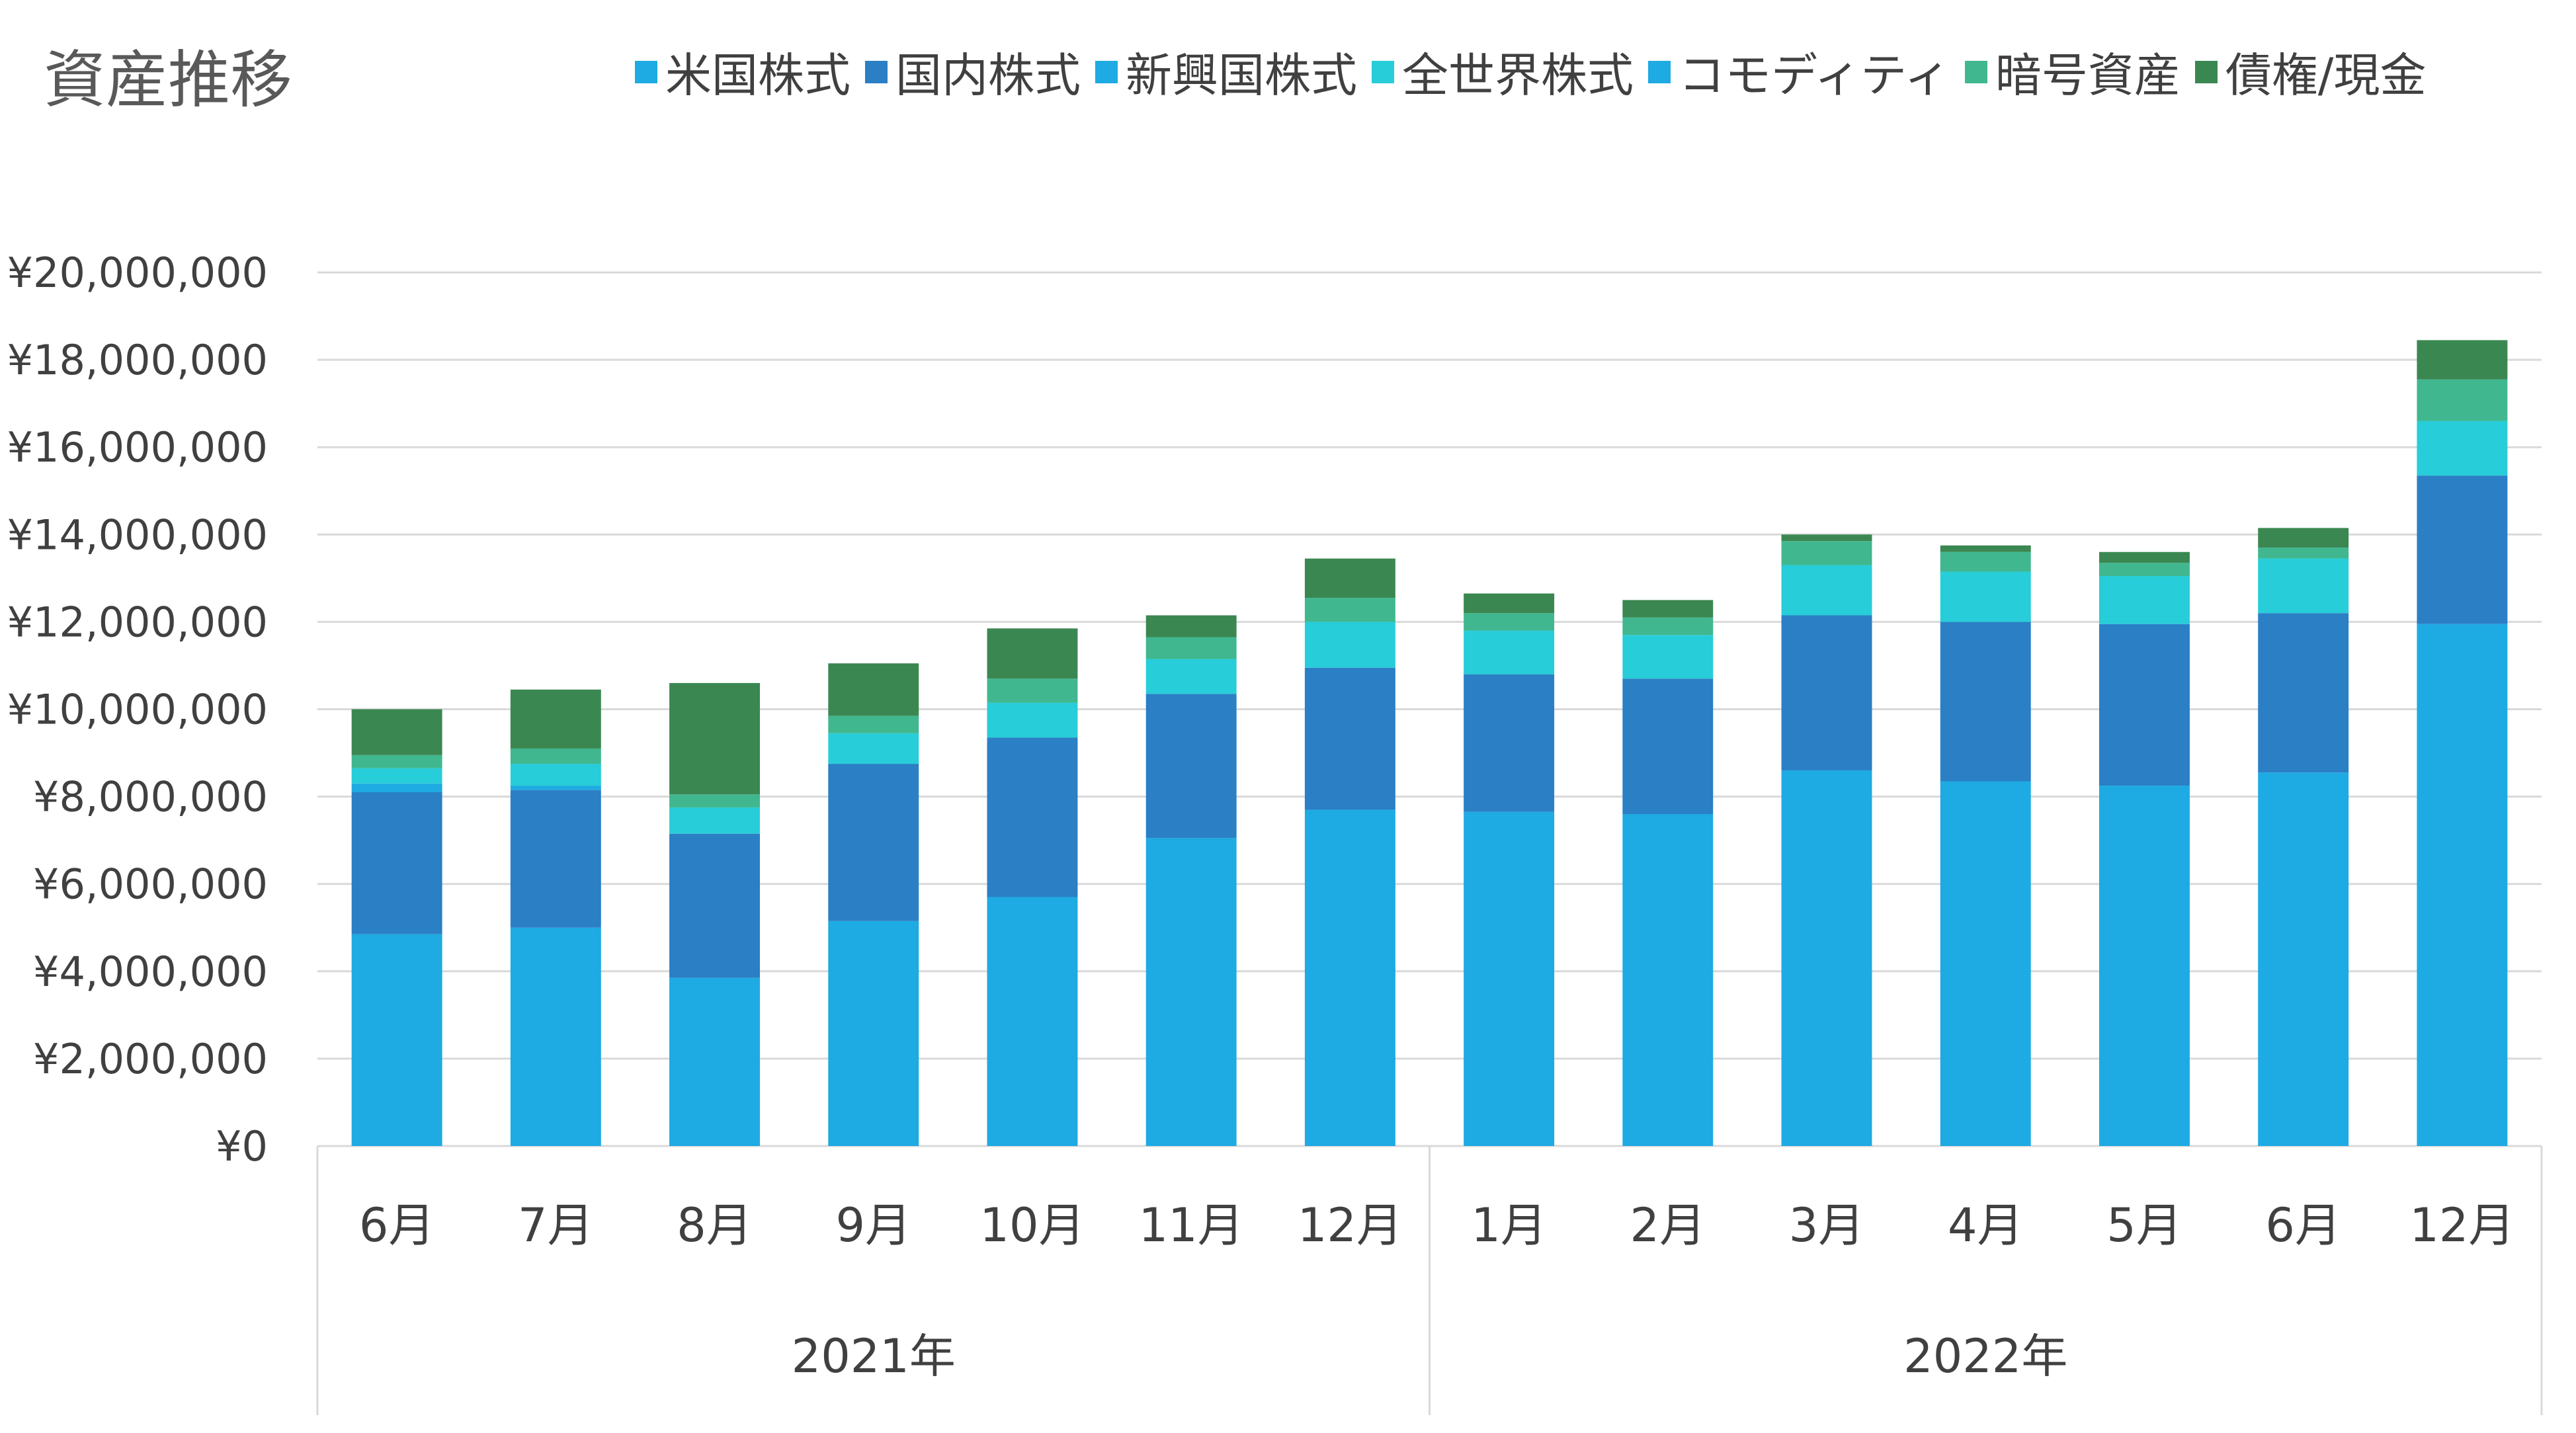 Image resolution: width=2576 pixels, height=1433 pixels. I want to click on legend-label: 全世界株式, so click(1518, 75).